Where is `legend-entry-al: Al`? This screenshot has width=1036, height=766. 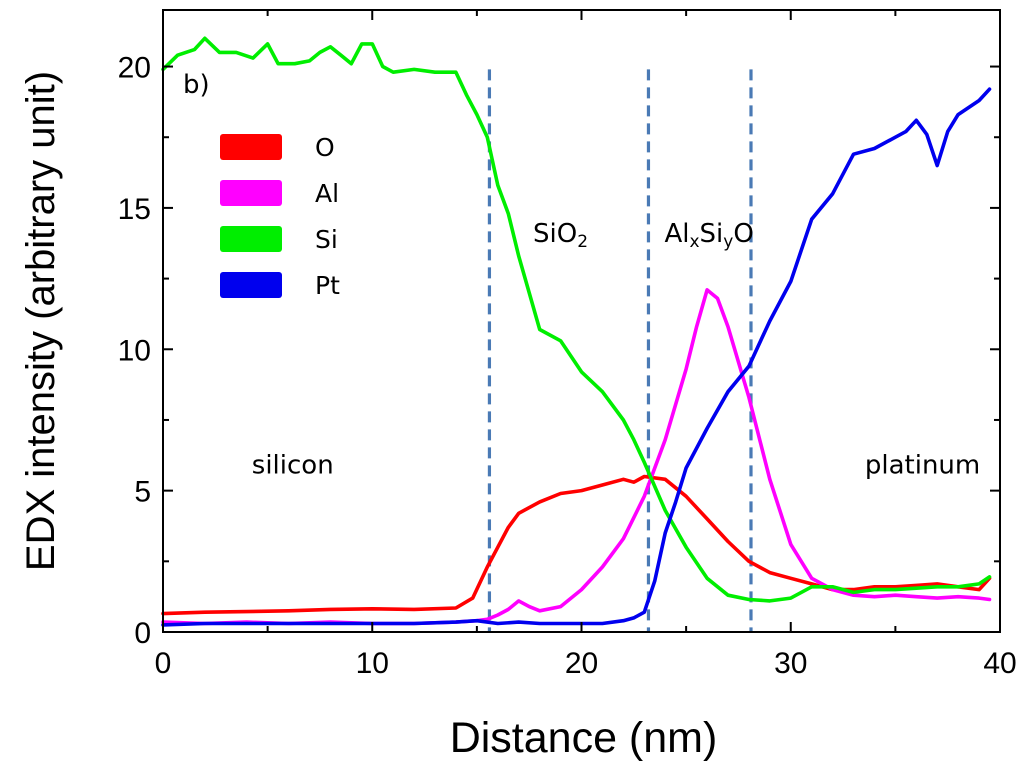 legend-entry-al: Al is located at coordinates (279, 193).